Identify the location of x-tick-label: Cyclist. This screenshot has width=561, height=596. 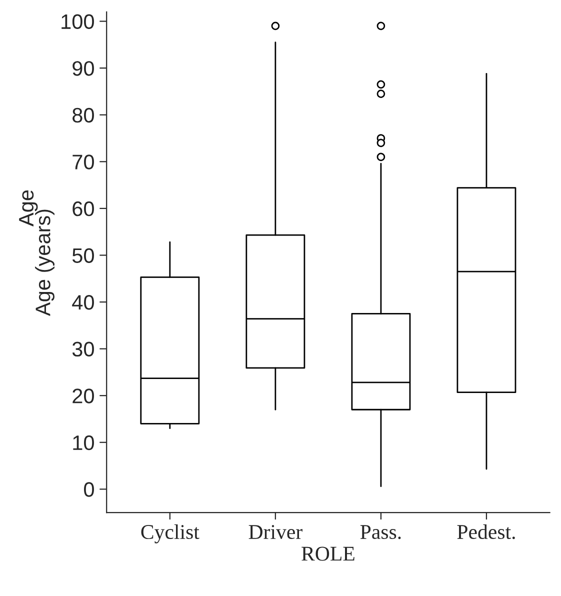
(170, 534).